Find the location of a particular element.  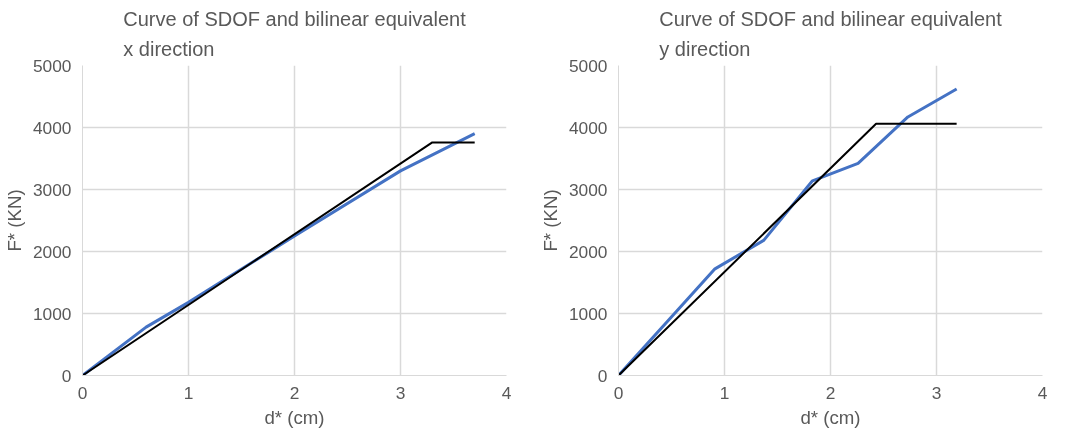

chart-title: Curve of SDOF and bilinear equivalent y direction is located at coordinates (831, 34).